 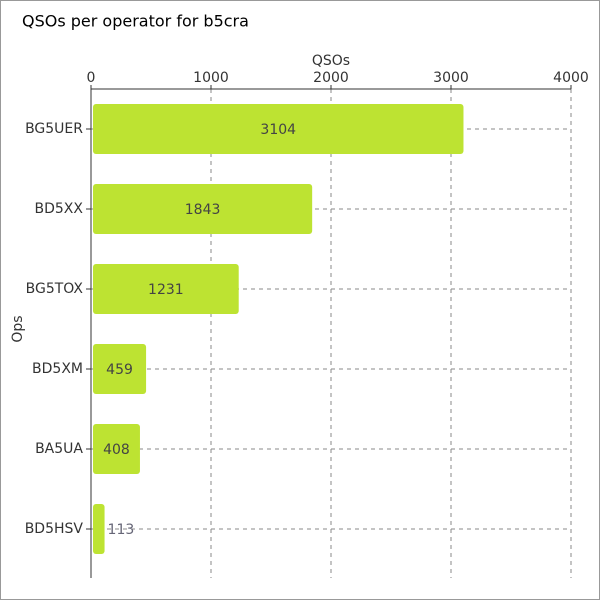 I want to click on data-label: 1231, so click(x=166, y=290).